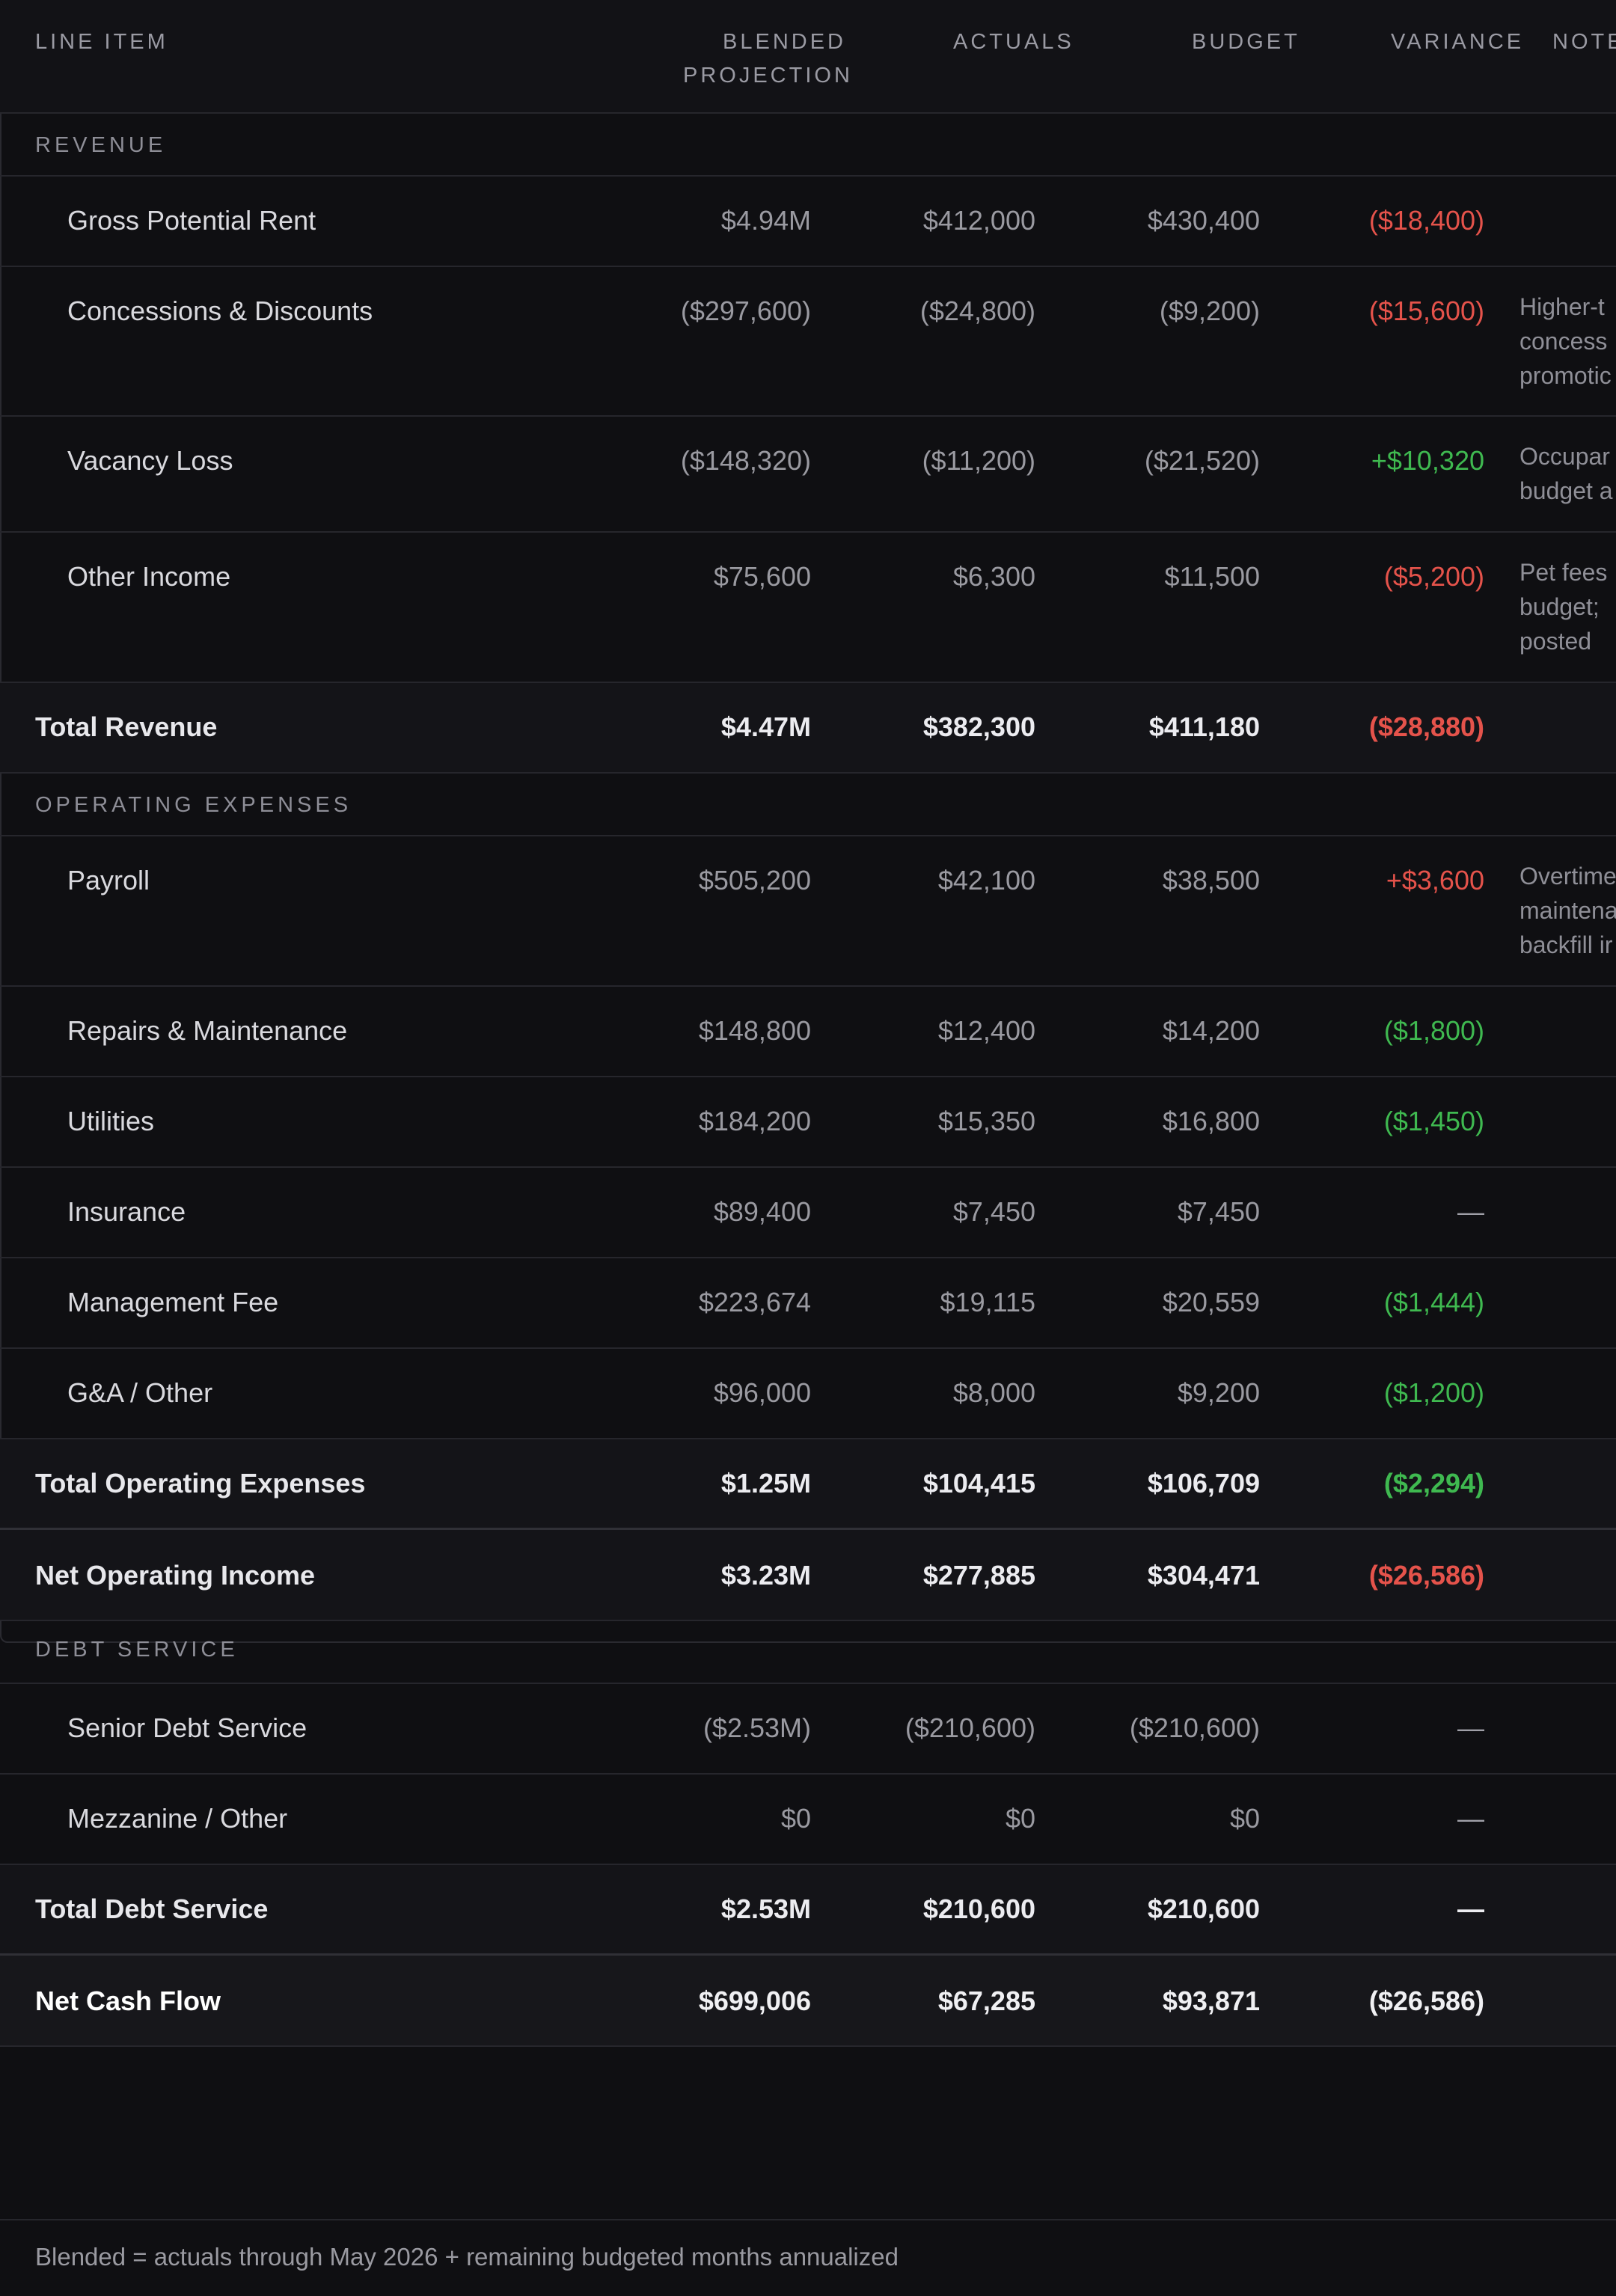 This screenshot has width=1616, height=2296. What do you see at coordinates (1568, 876) in the screenshot?
I see `note-line: Overtime` at bounding box center [1568, 876].